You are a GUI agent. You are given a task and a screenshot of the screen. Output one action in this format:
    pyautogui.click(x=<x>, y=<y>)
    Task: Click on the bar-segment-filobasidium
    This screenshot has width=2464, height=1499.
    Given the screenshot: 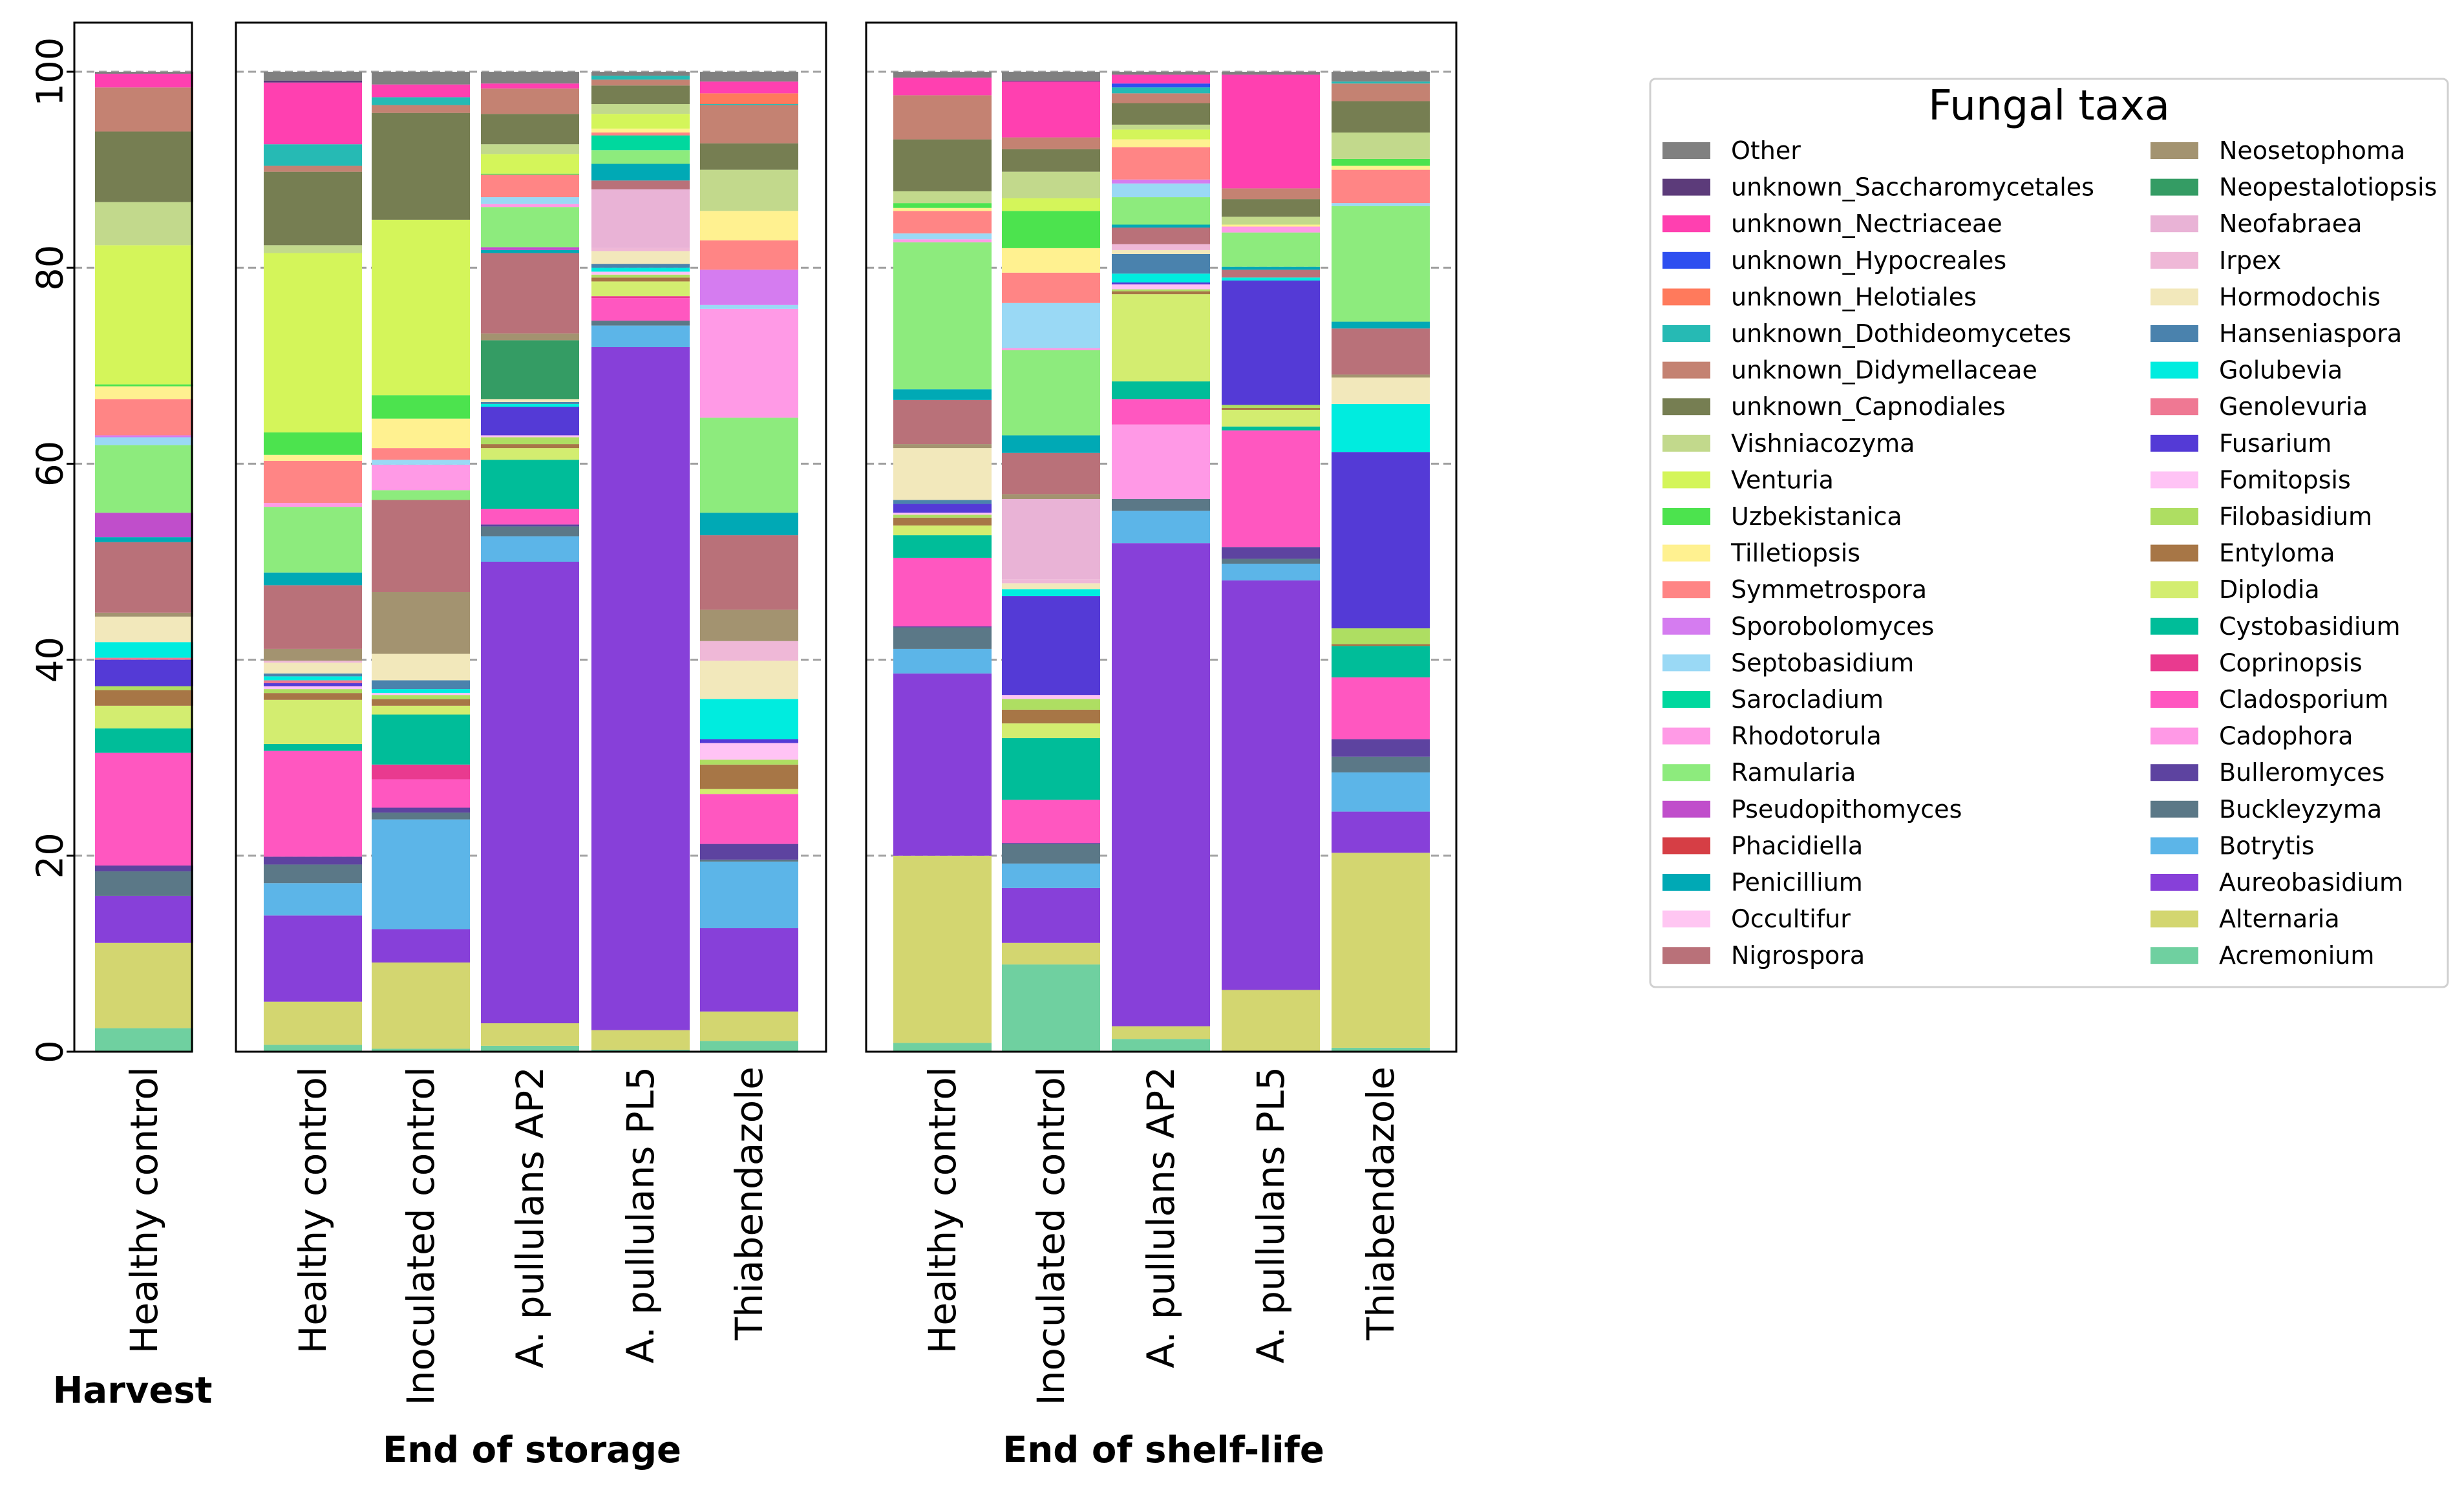 What is the action you would take?
    pyautogui.click(x=1161, y=290)
    